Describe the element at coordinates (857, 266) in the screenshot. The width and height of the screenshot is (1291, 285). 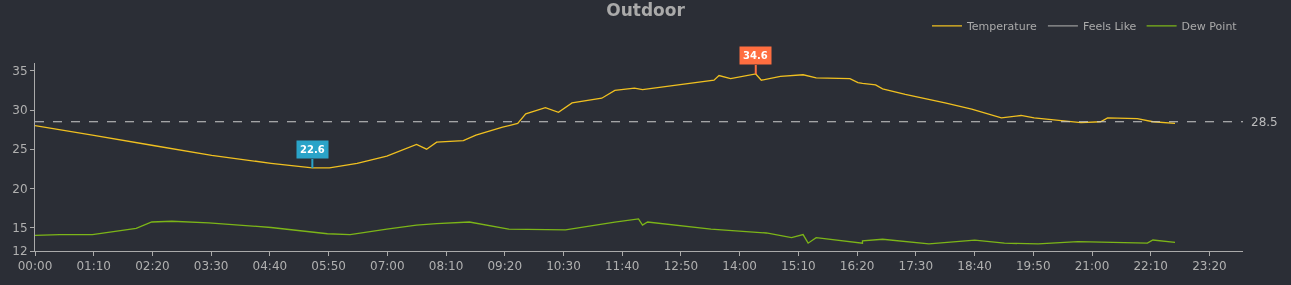
I see `x-tick-label: 16:20` at that location.